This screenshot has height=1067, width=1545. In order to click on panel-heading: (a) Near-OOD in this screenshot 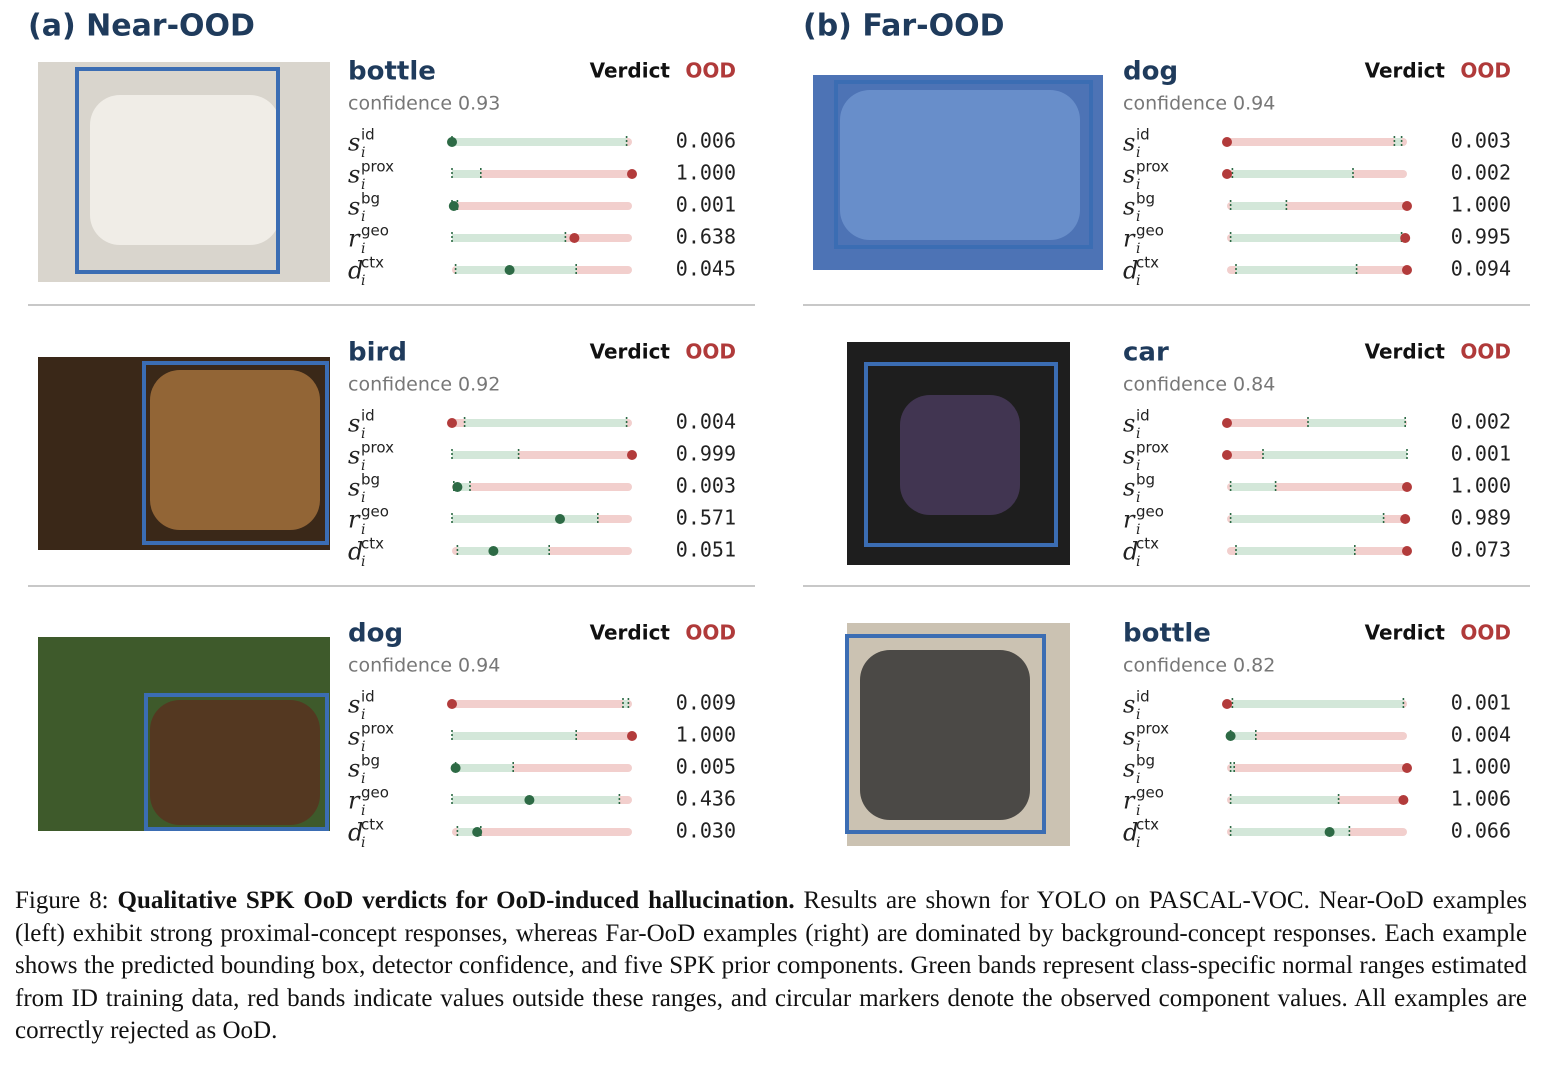, I will do `click(141, 26)`.